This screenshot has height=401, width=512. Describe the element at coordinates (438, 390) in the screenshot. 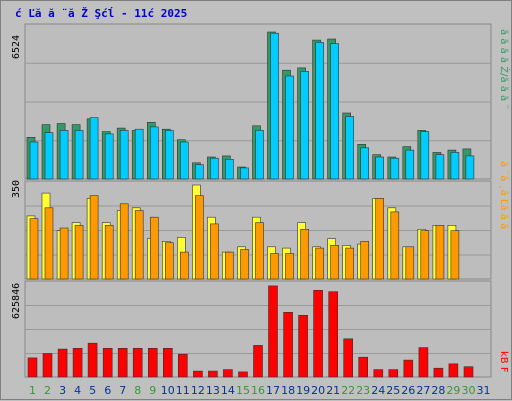

I see `day-label-28: 28` at that location.